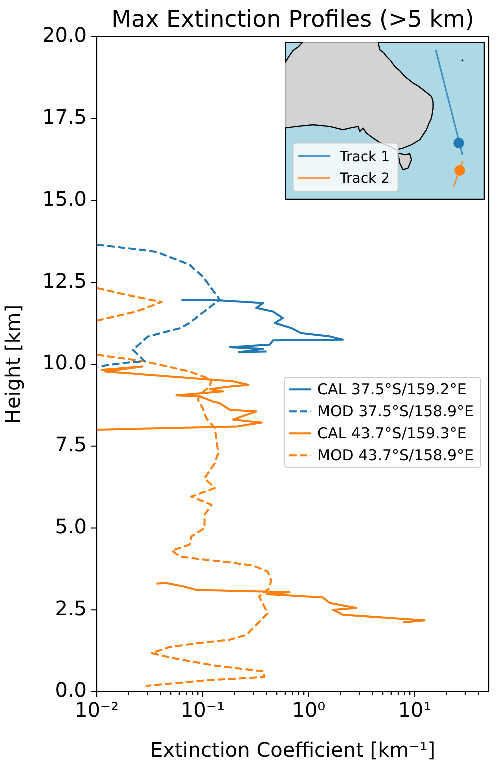  What do you see at coordinates (364, 157) in the screenshot?
I see `annotation: Track 1` at bounding box center [364, 157].